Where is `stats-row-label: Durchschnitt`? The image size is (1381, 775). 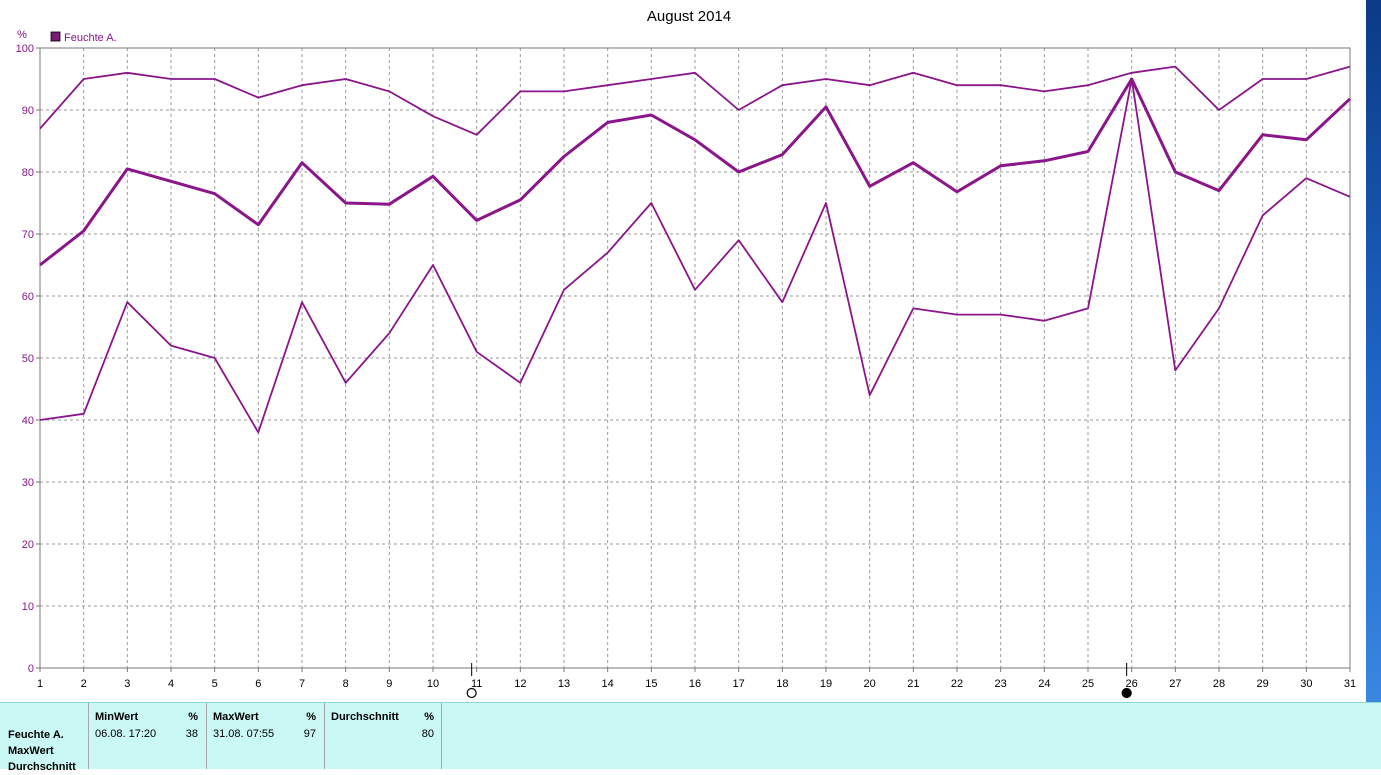
stats-row-label: Durchschnitt is located at coordinates (42, 767).